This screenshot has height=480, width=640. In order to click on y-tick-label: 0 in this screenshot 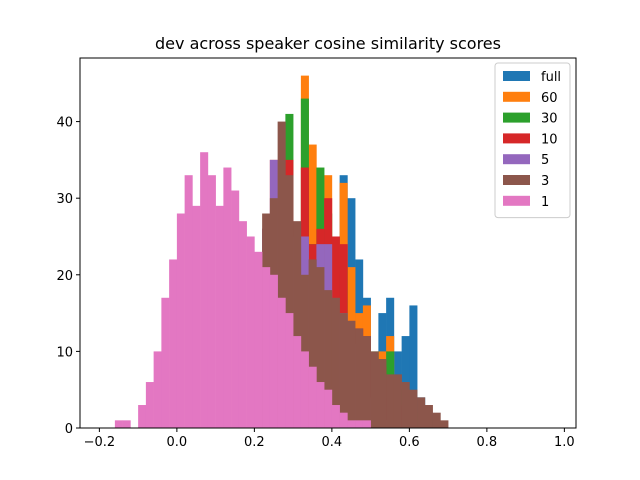, I will do `click(69, 429)`.